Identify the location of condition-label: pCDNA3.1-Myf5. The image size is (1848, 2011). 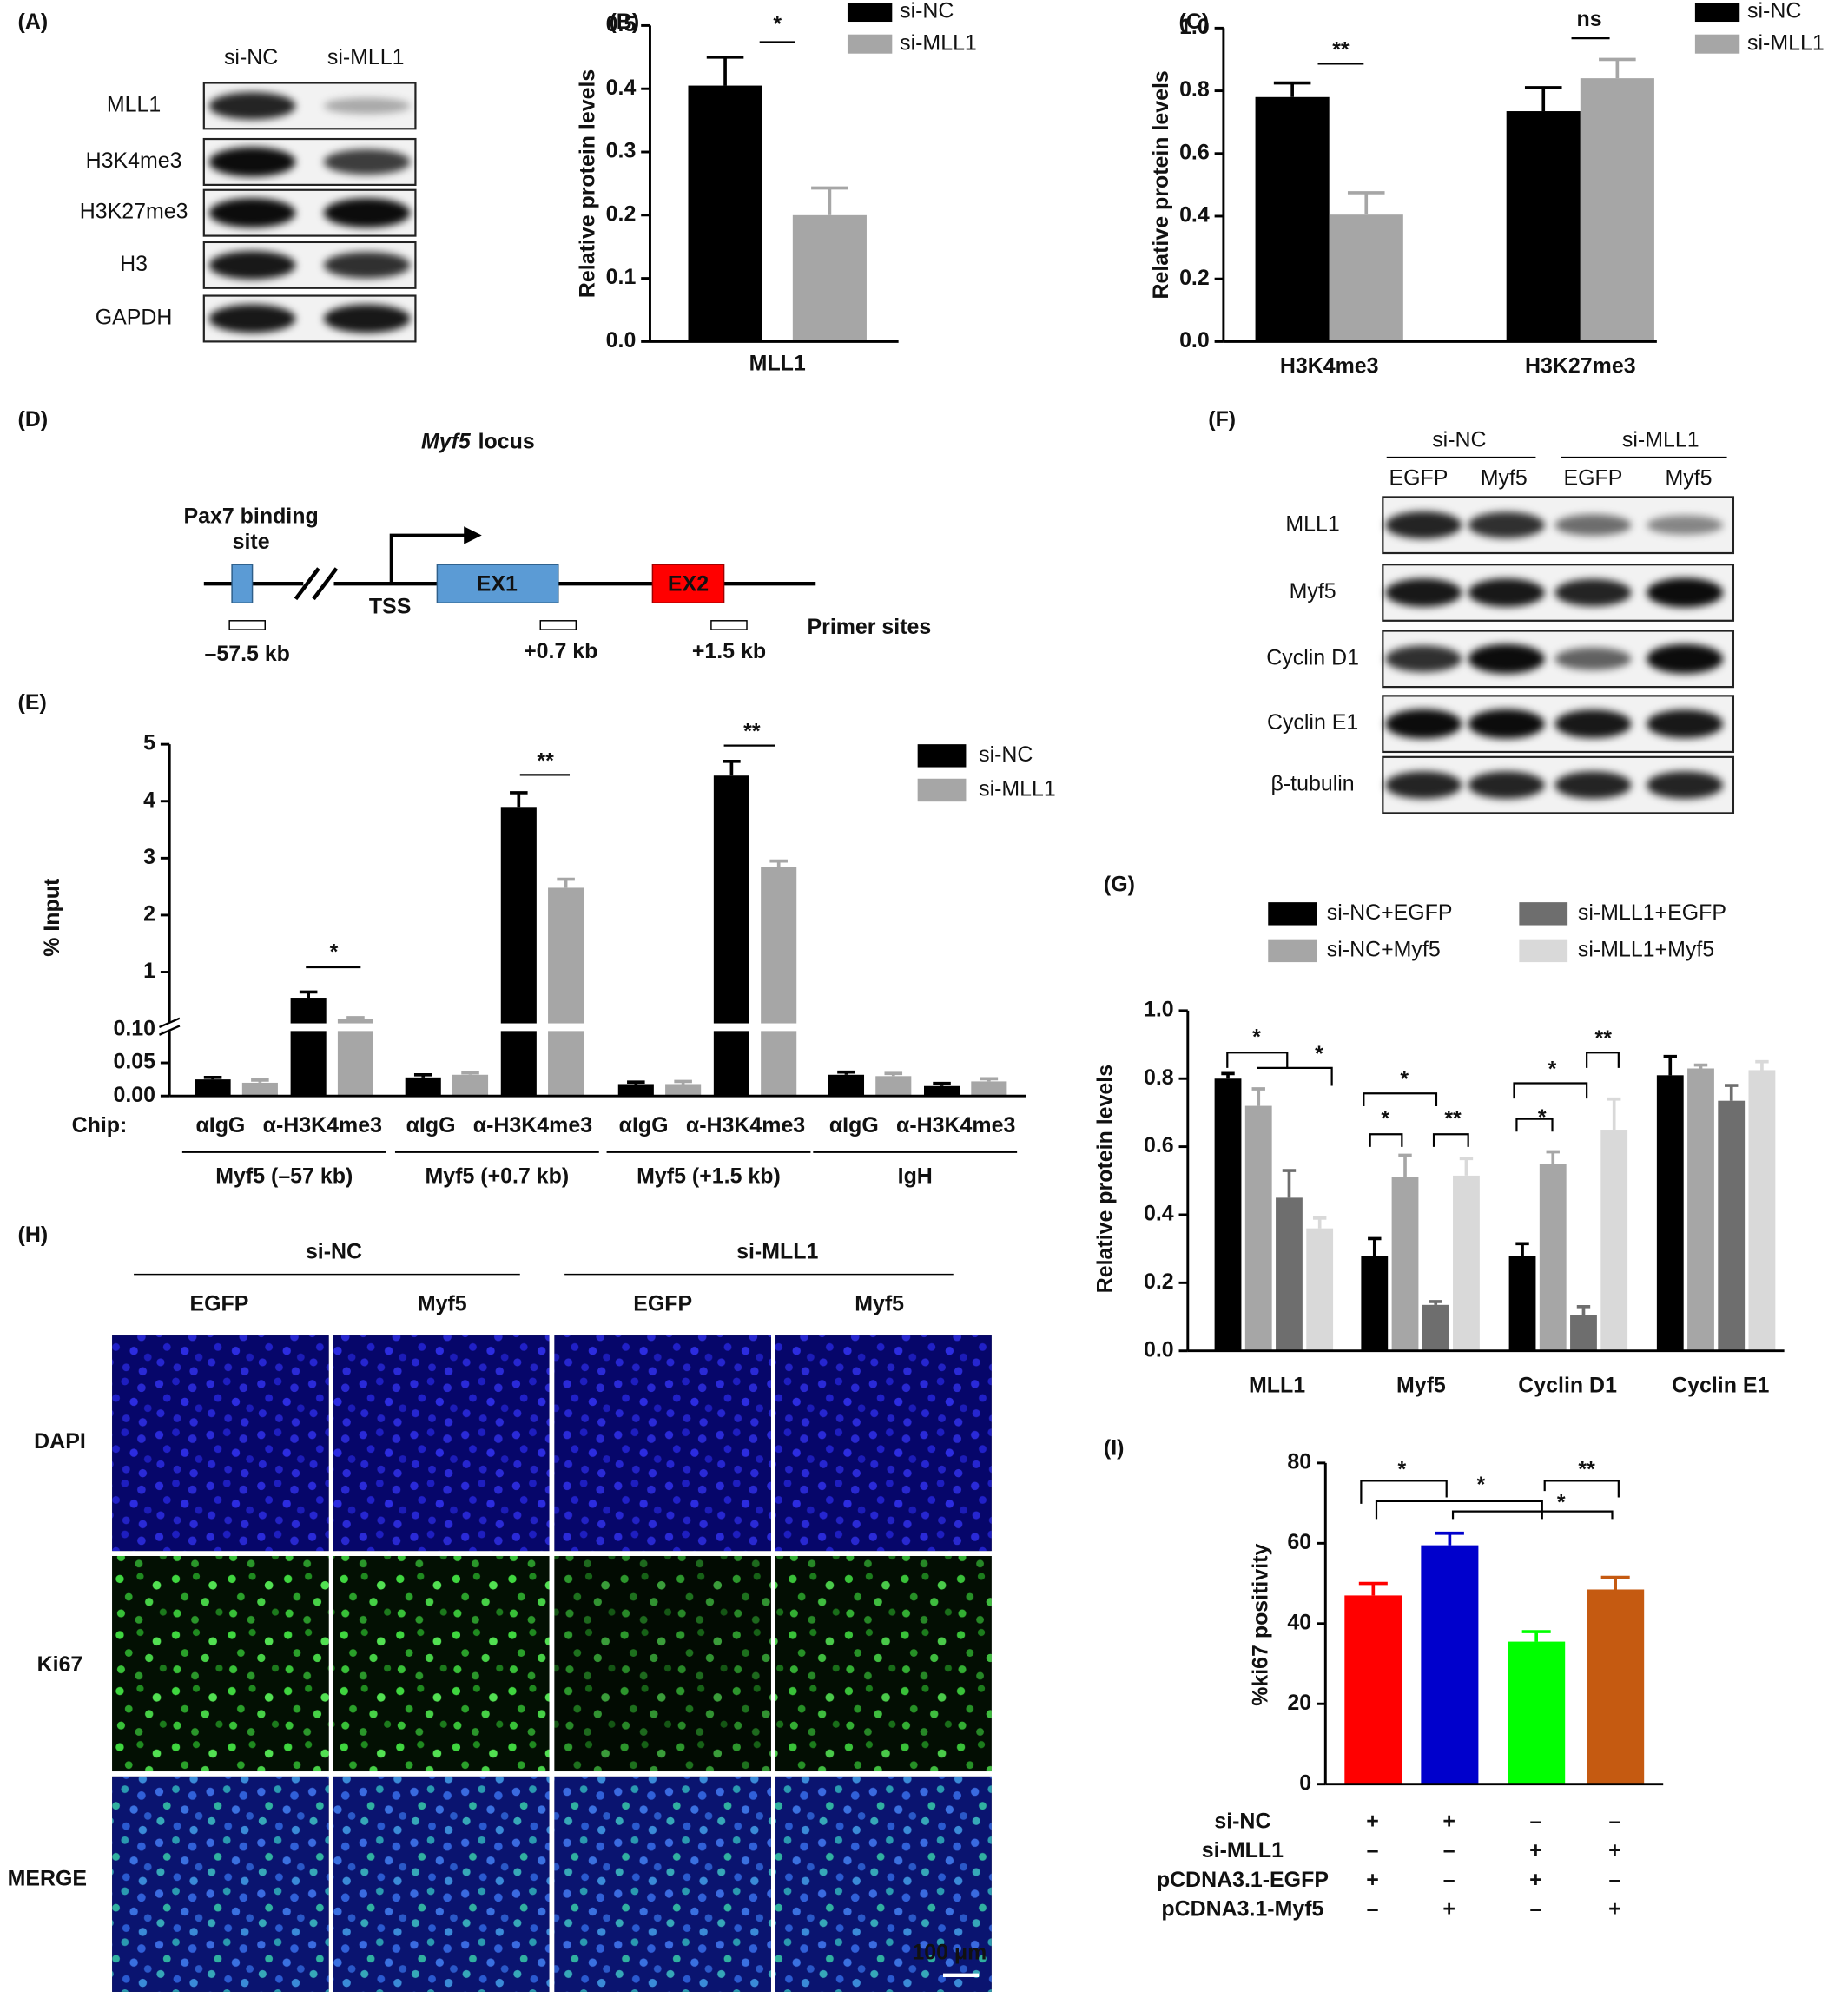
(1242, 1910).